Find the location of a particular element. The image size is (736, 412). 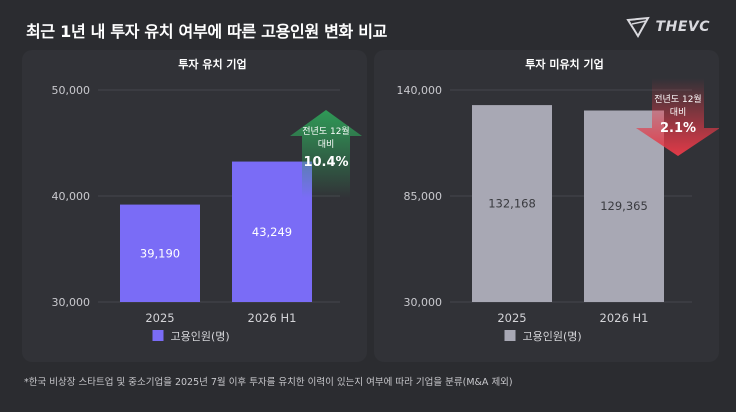

chart-title: 투자 미유치 기업 is located at coordinates (564, 64).